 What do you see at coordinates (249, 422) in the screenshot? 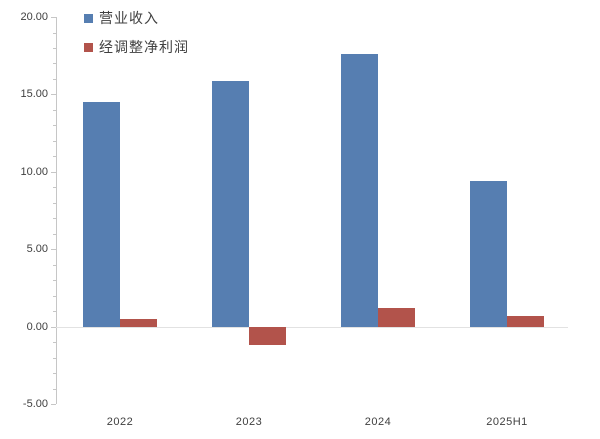
I see `x-category-label: 2023` at bounding box center [249, 422].